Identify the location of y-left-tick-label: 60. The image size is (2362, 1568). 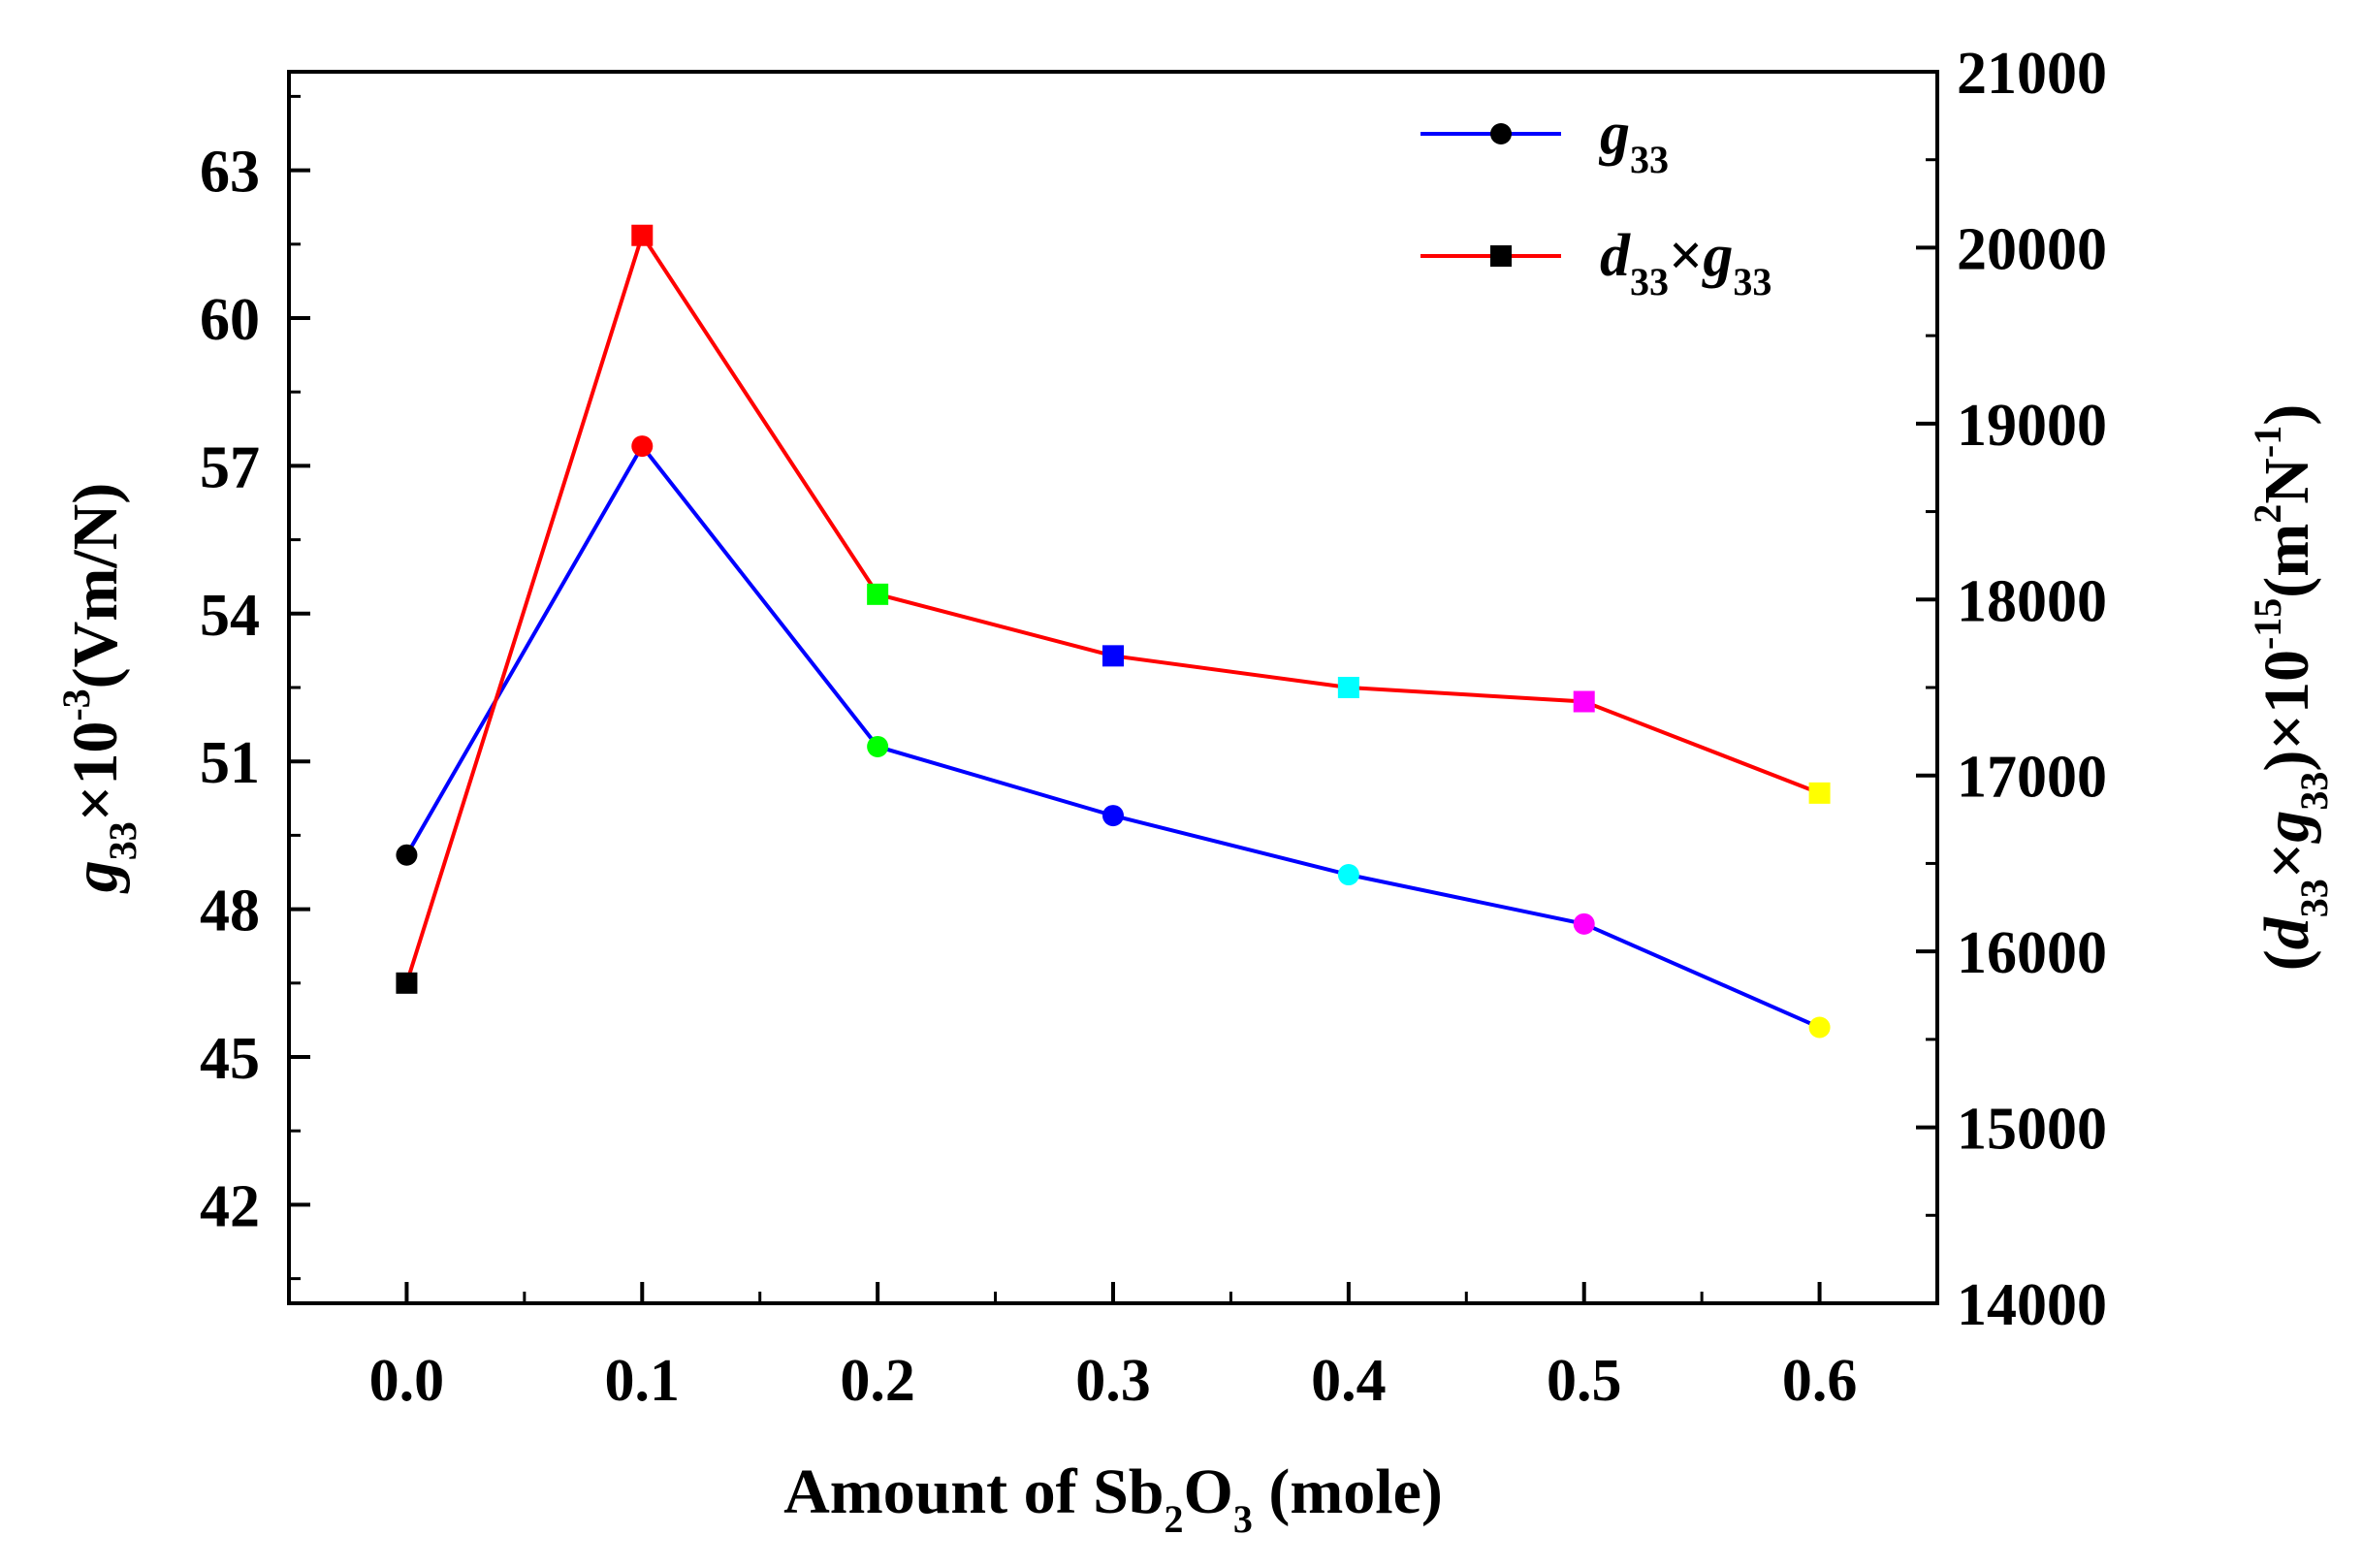
(230, 320).